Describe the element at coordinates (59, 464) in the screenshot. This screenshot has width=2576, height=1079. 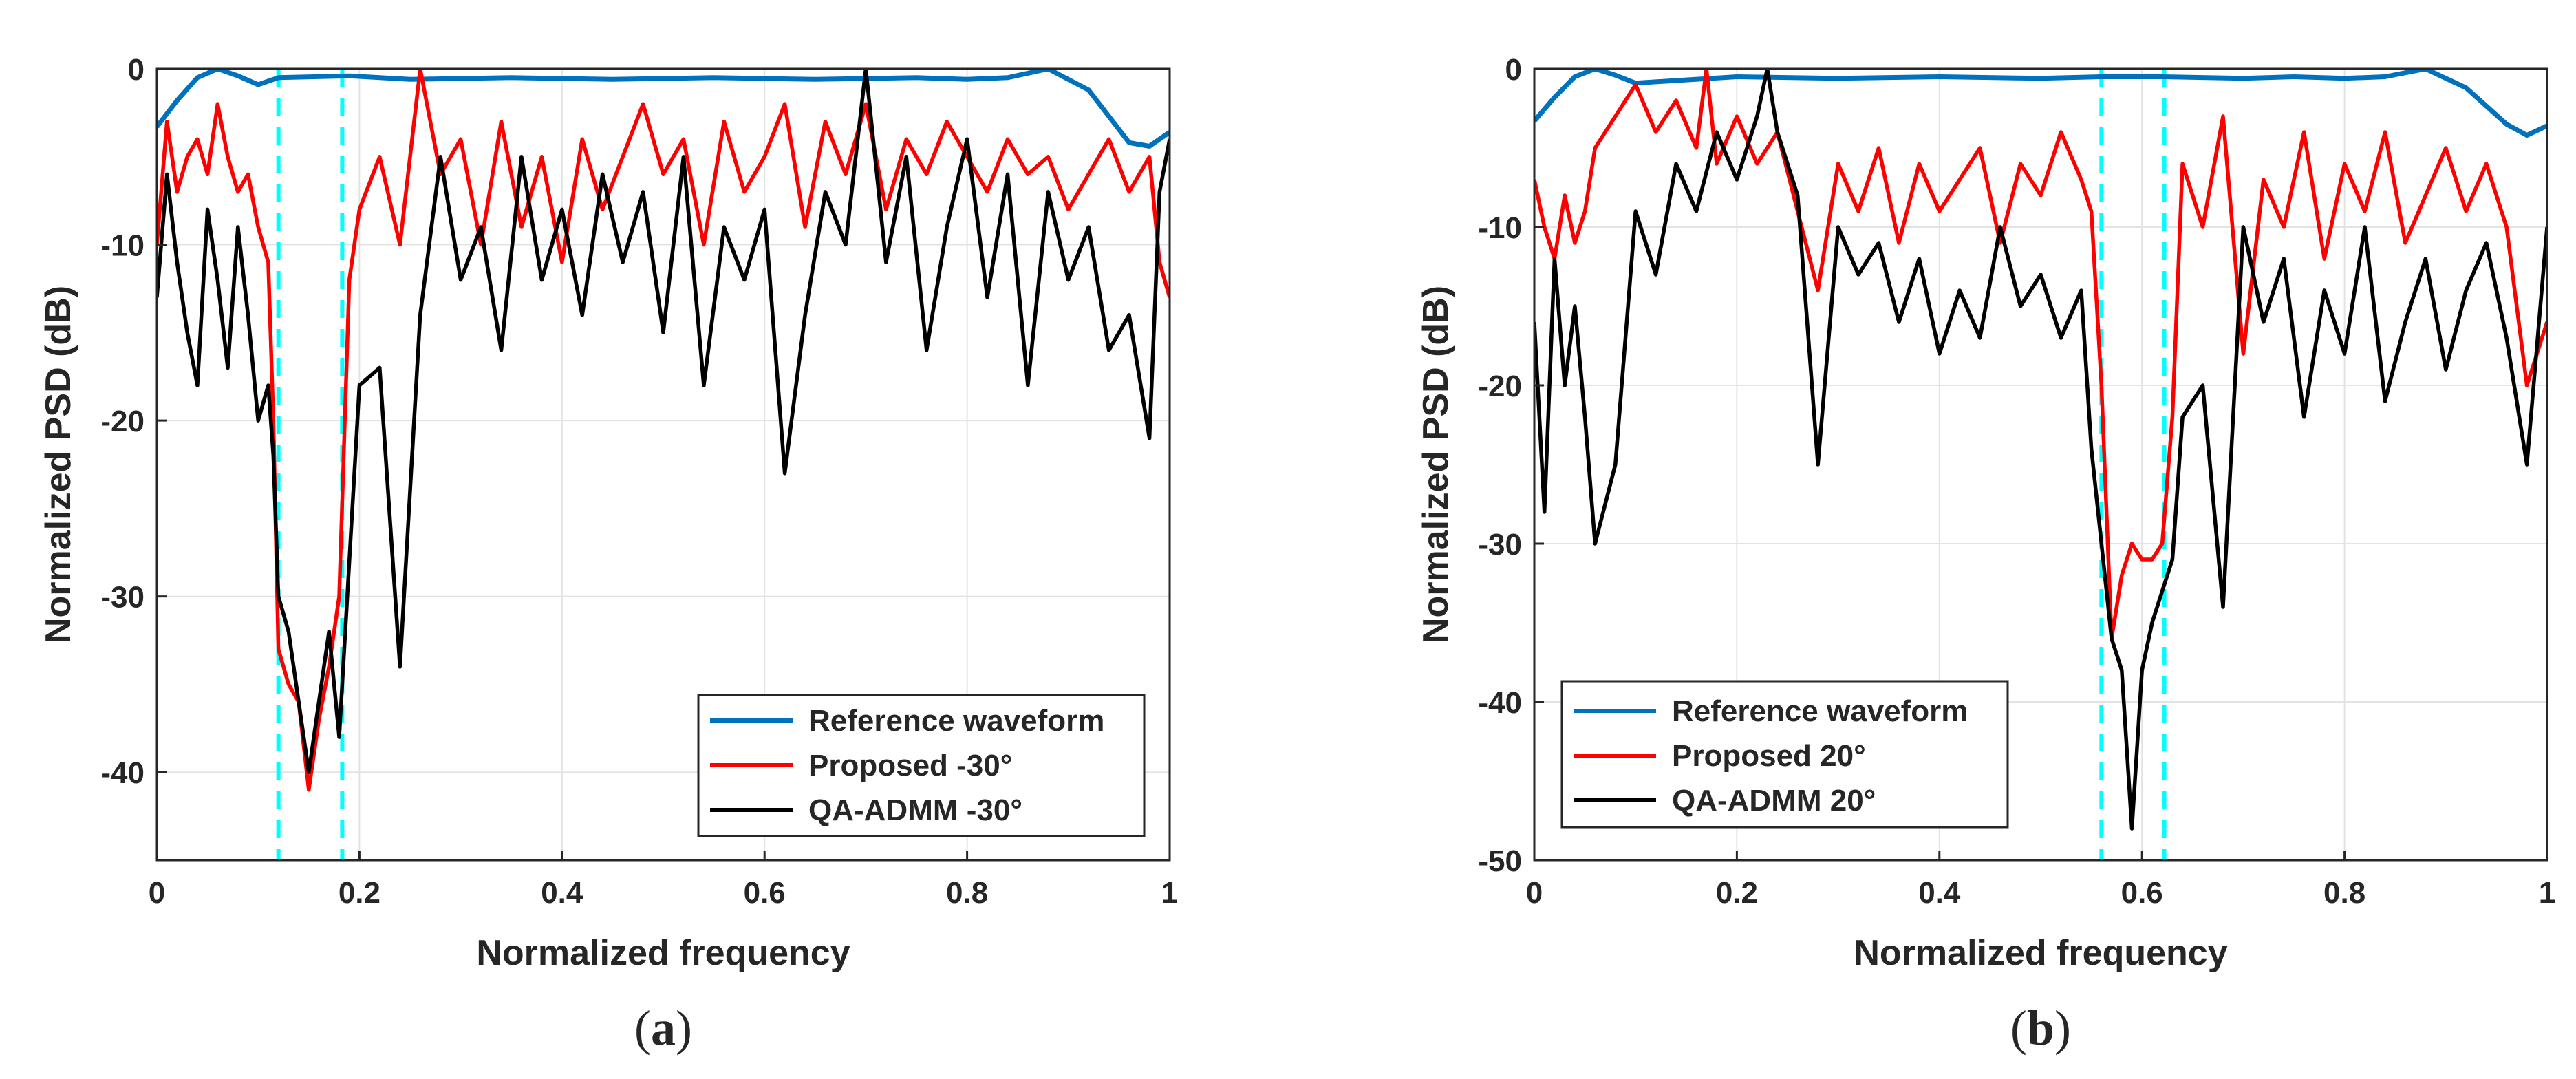
I see `y-axis-label-a: Normalized PSD (dB)` at that location.